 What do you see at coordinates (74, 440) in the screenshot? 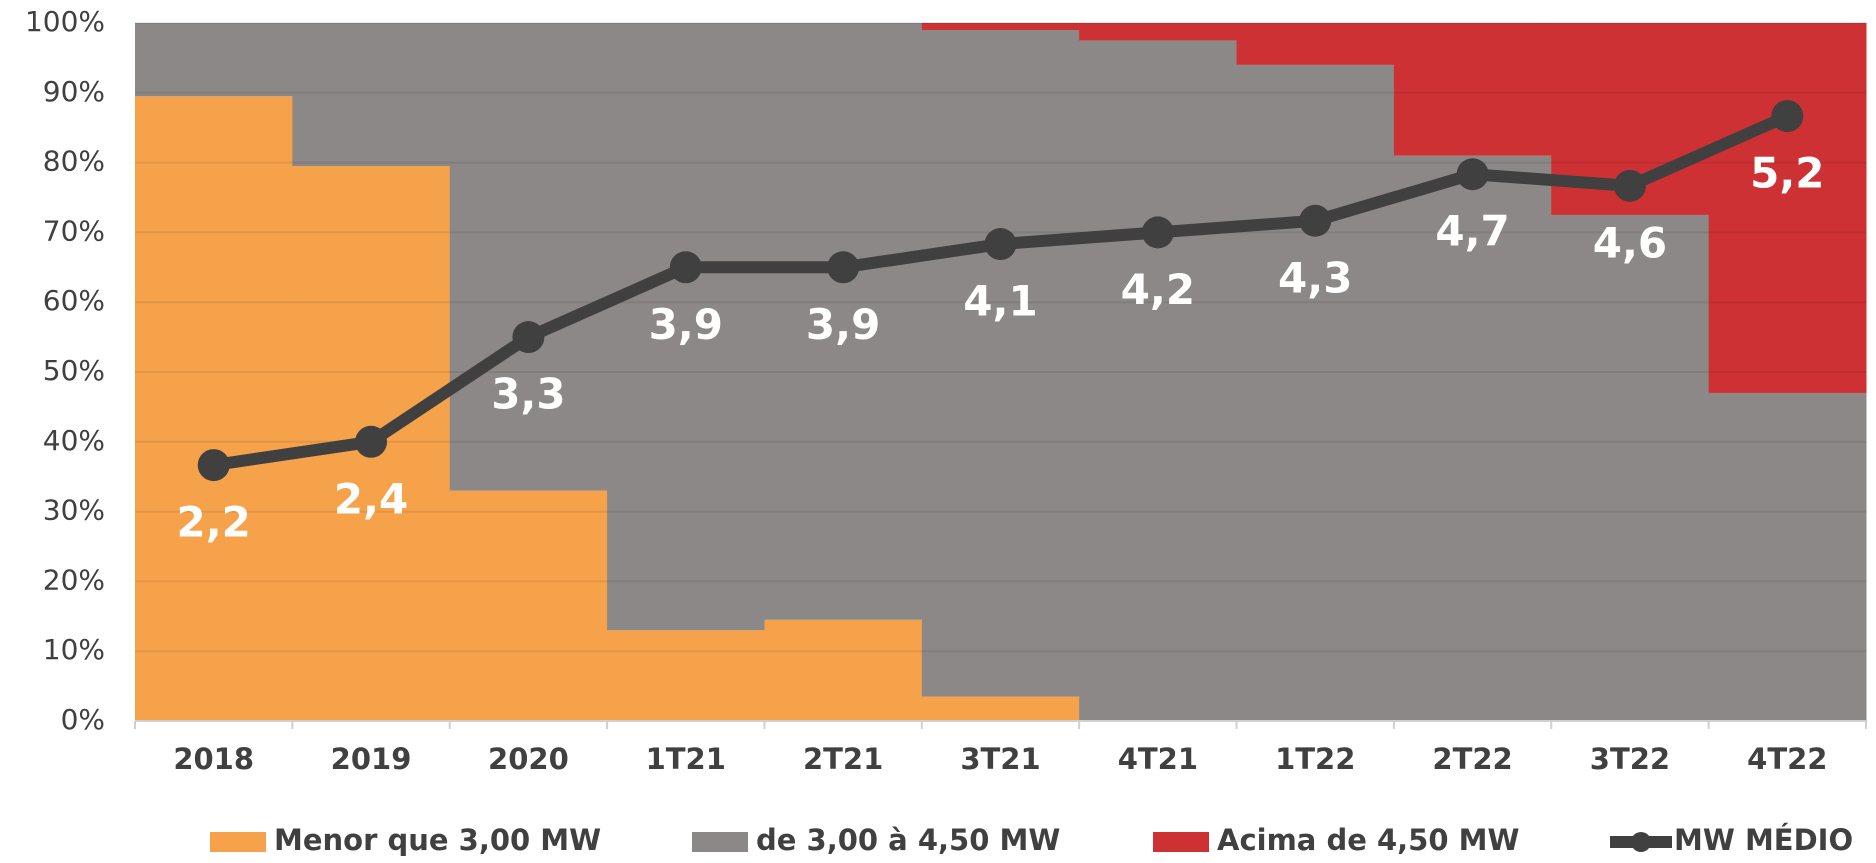
I see `y-tick-label: 40%` at bounding box center [74, 440].